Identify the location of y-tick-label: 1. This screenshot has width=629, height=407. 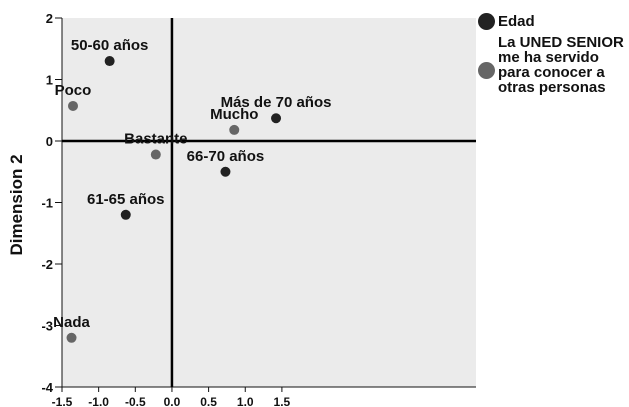
(49, 80).